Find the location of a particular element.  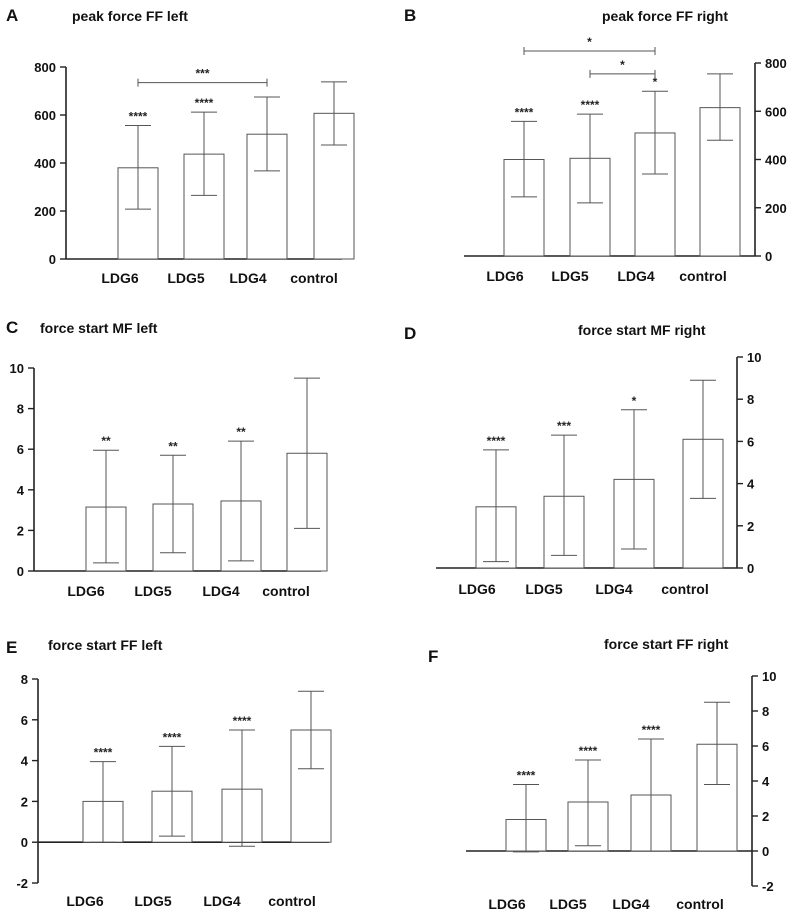

chart-title: force start FF left is located at coordinates (105, 645).